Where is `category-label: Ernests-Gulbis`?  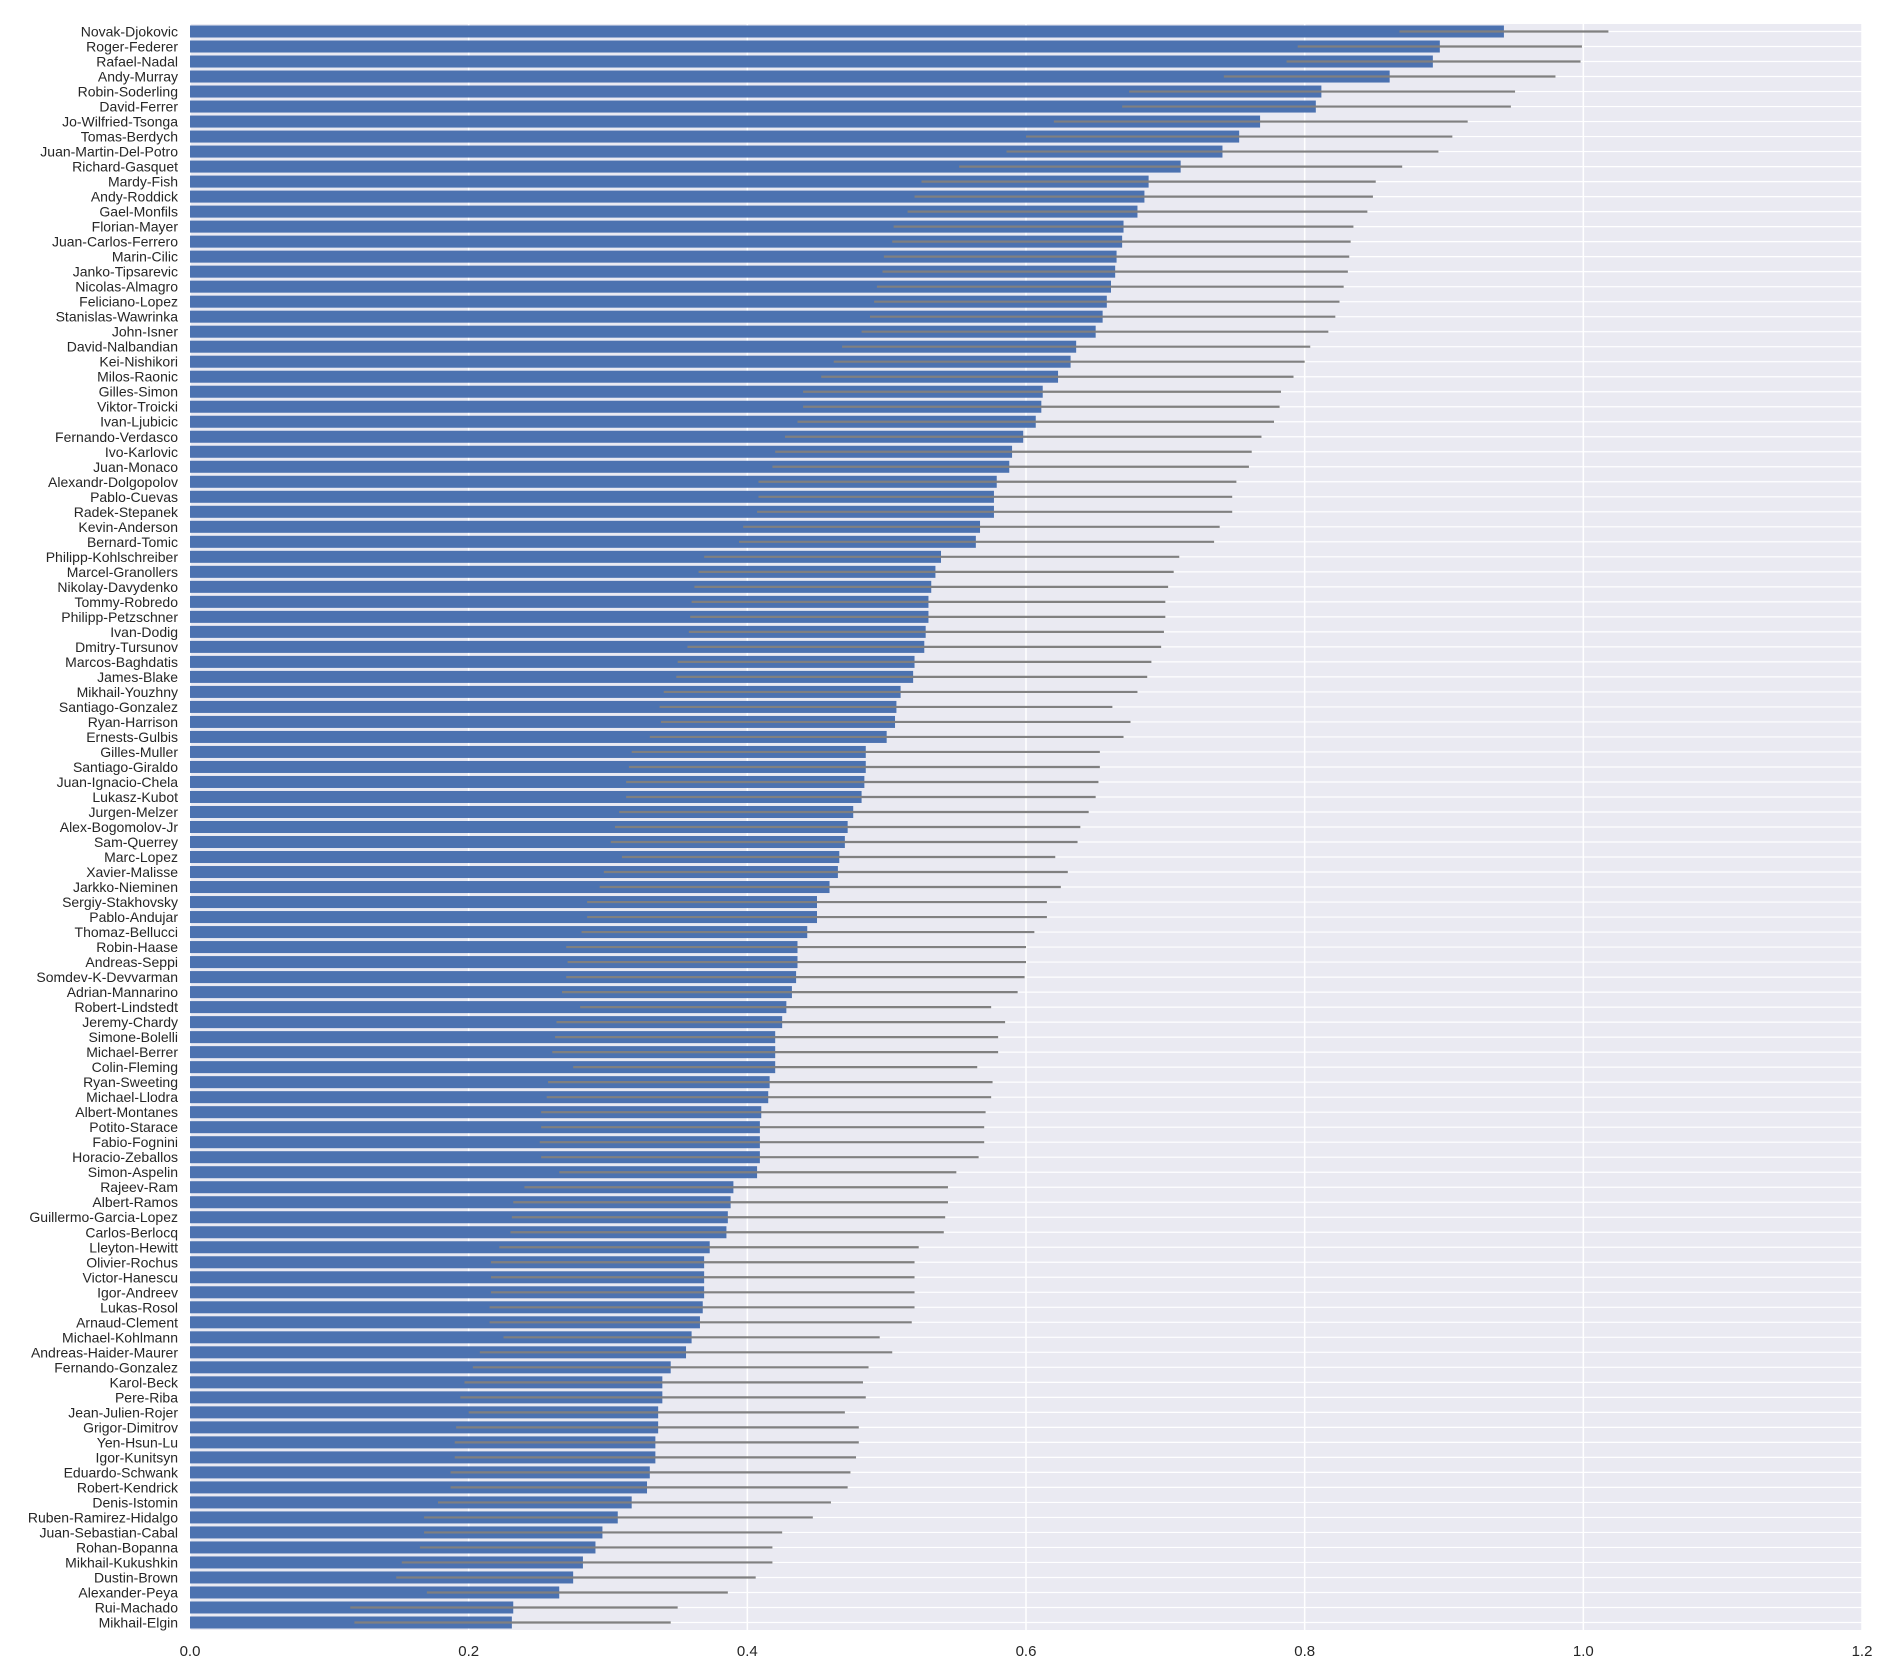
category-label: Ernests-Gulbis is located at coordinates (132, 737).